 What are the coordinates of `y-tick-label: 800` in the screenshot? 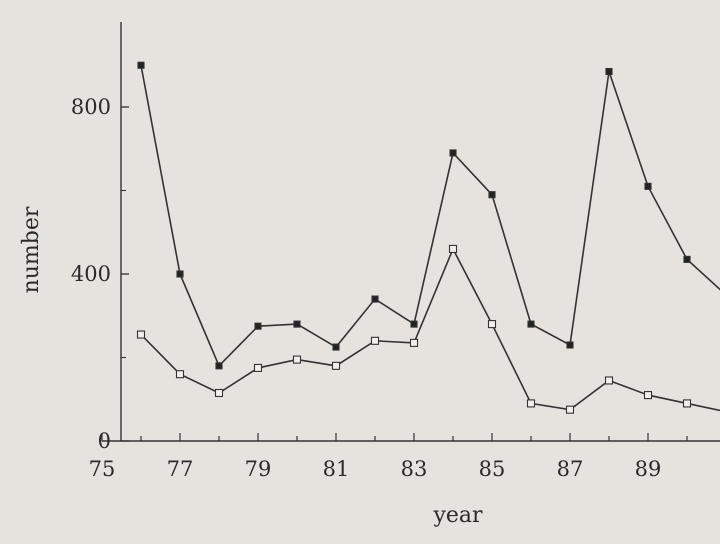 It's located at (91, 107).